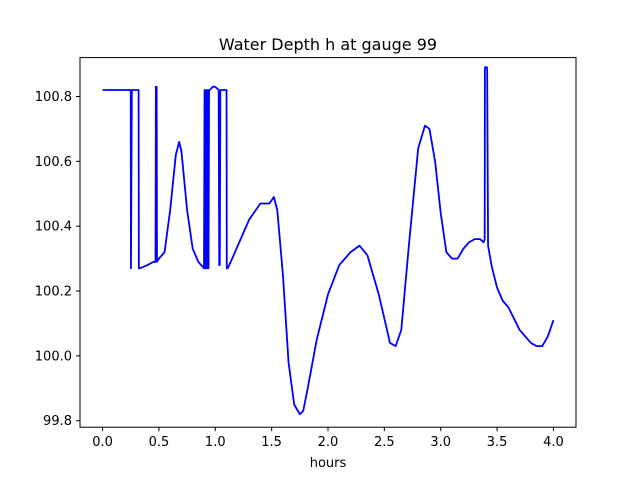 The image size is (640, 480). Describe the element at coordinates (328, 44) in the screenshot. I see `chart-title: Water Depth h at gauge 99` at that location.